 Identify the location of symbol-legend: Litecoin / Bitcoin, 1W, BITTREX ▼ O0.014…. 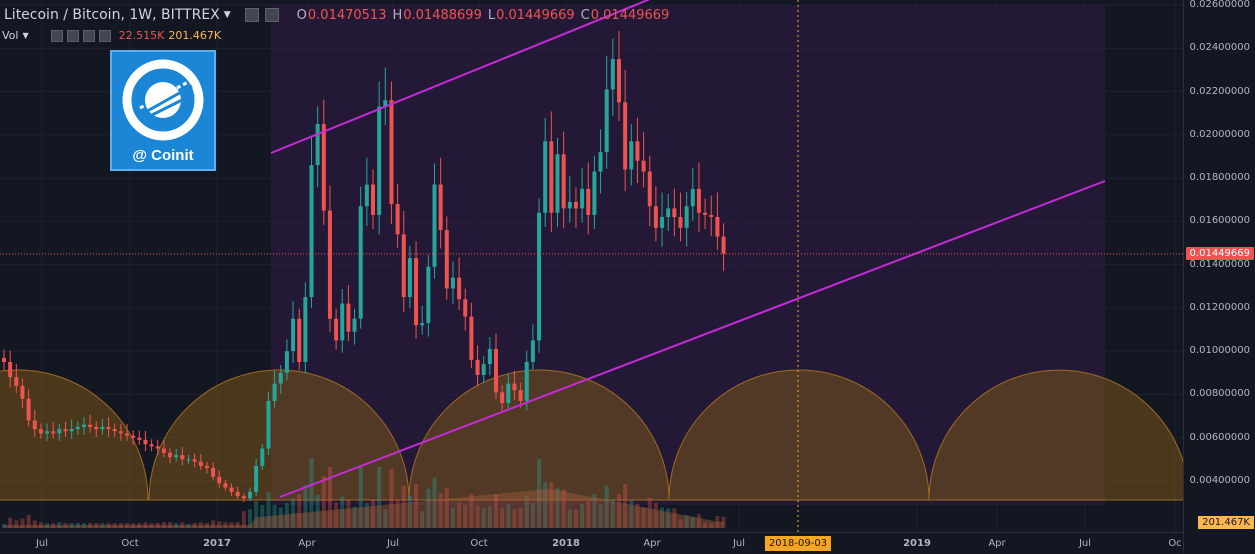
(336, 15).